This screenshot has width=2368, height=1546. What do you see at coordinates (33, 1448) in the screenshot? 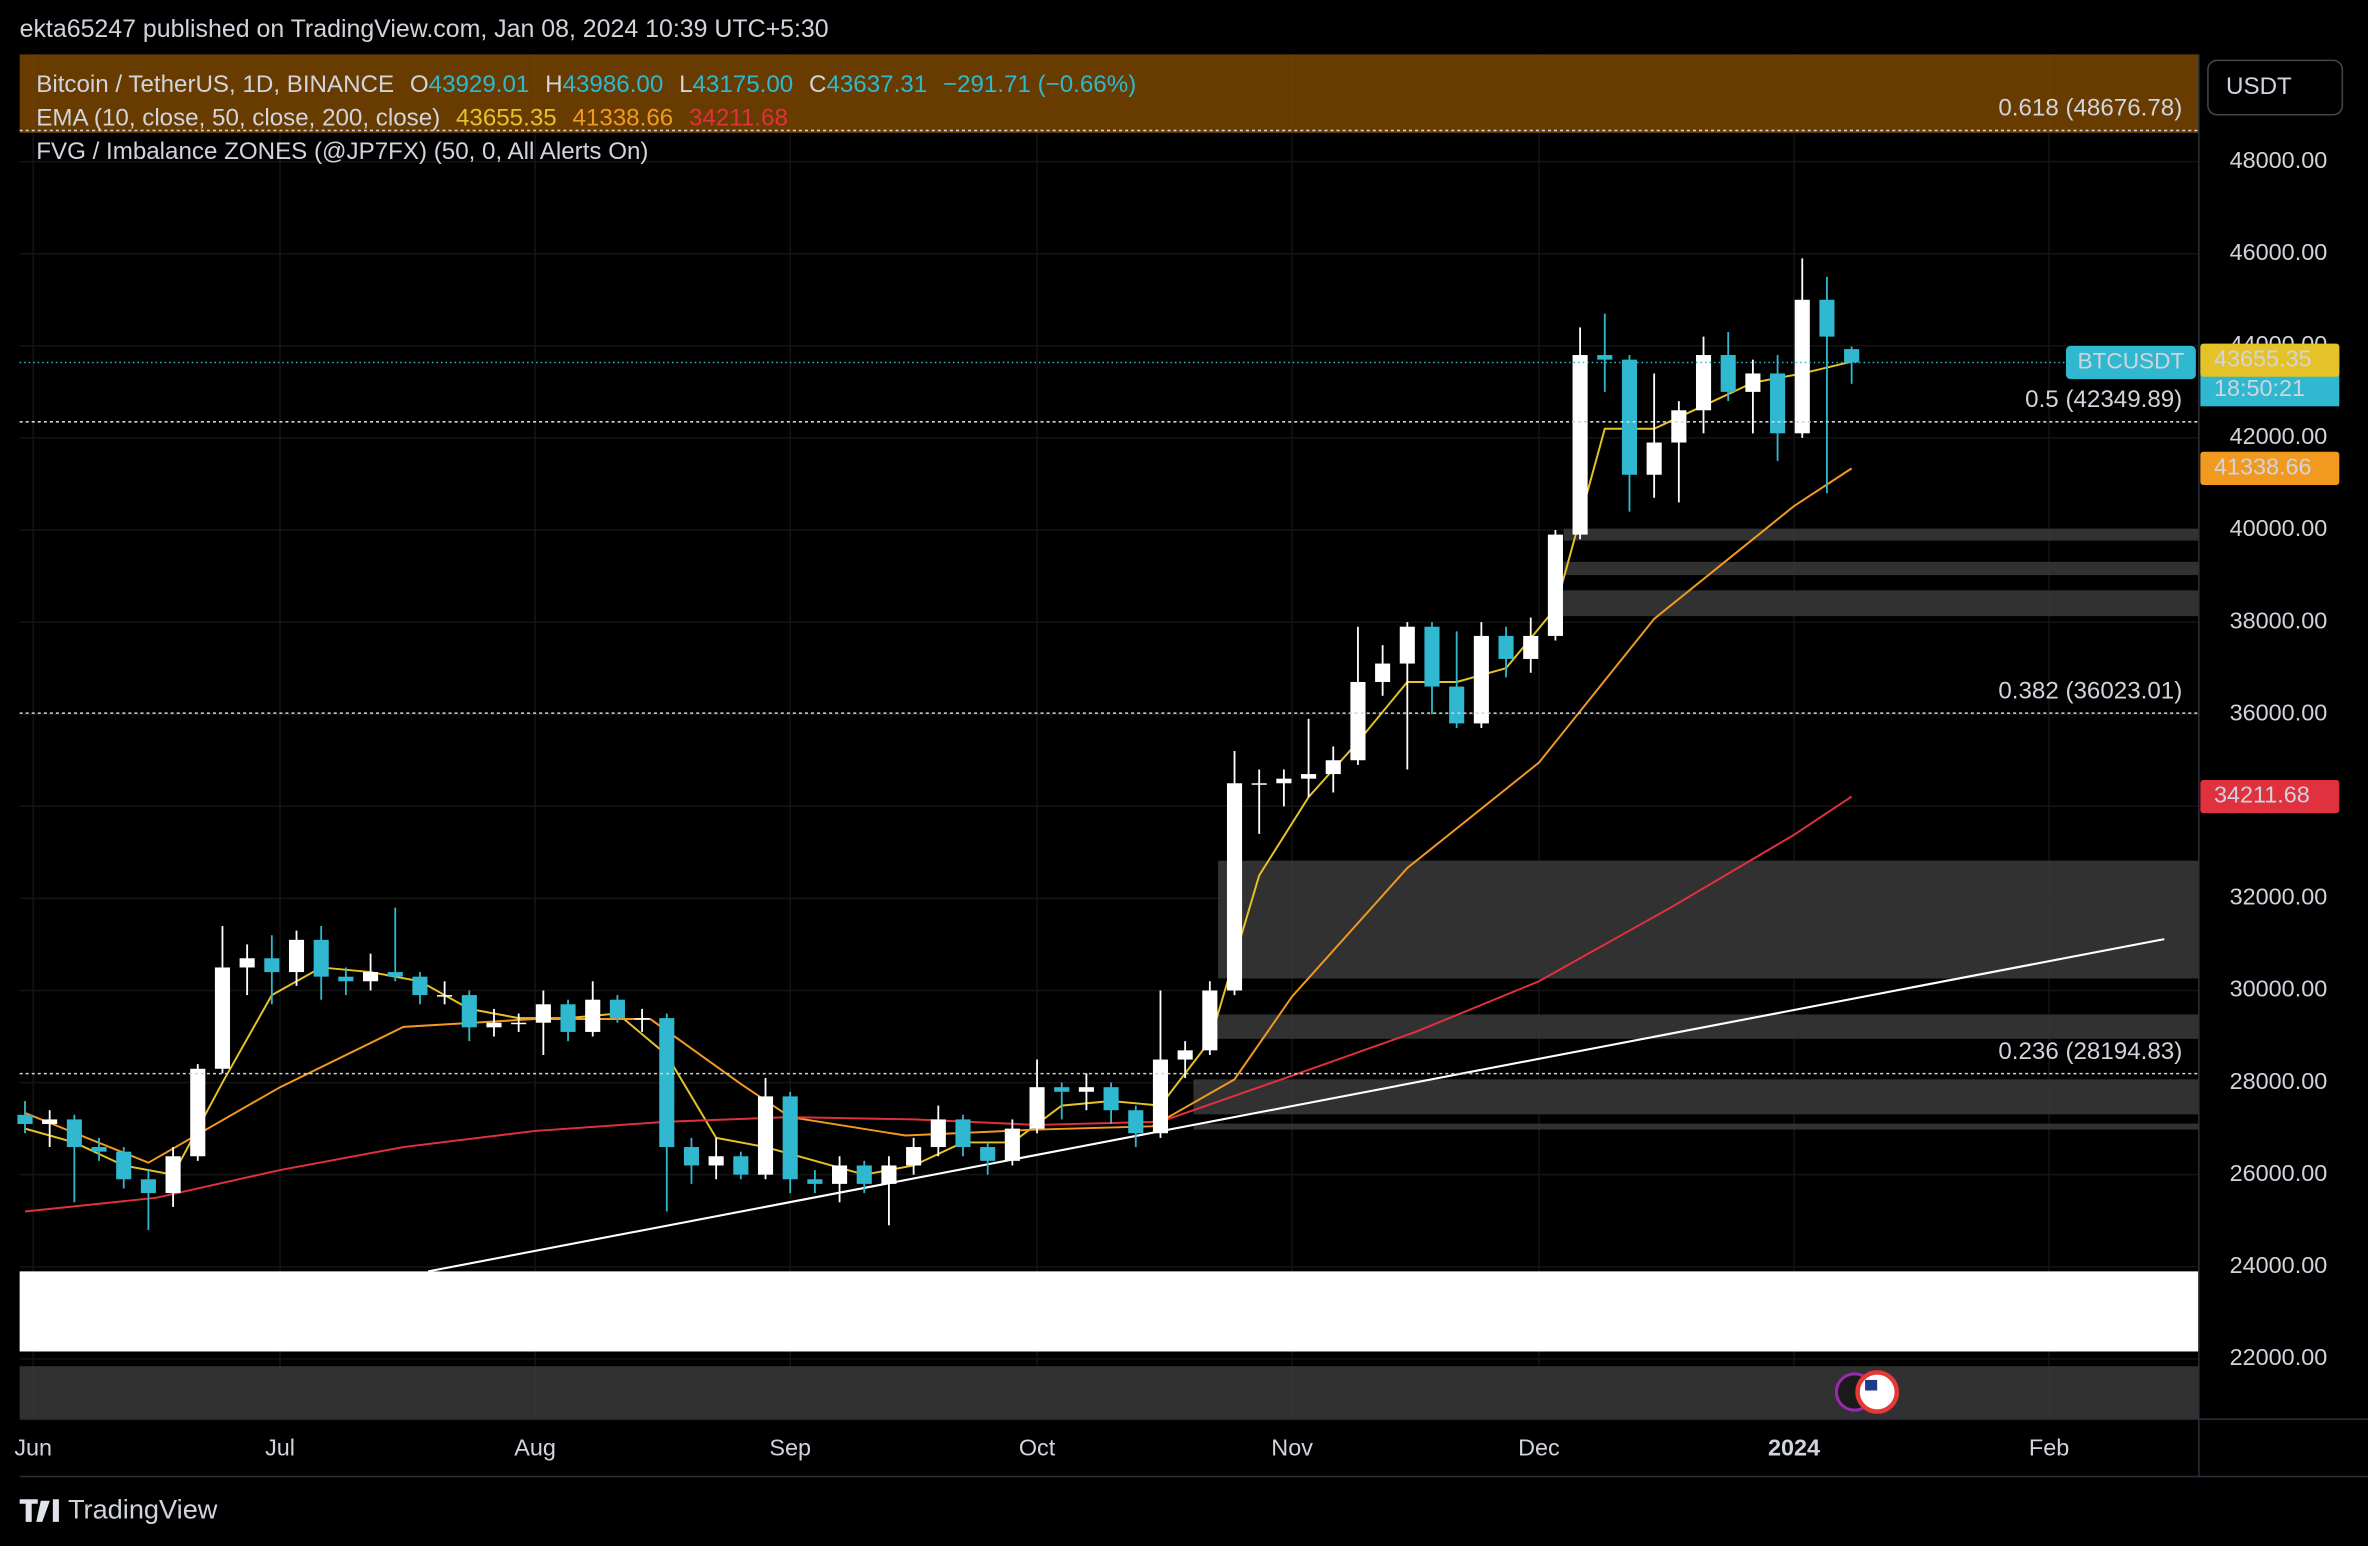
I see `x-tick-label: Jun` at bounding box center [33, 1448].